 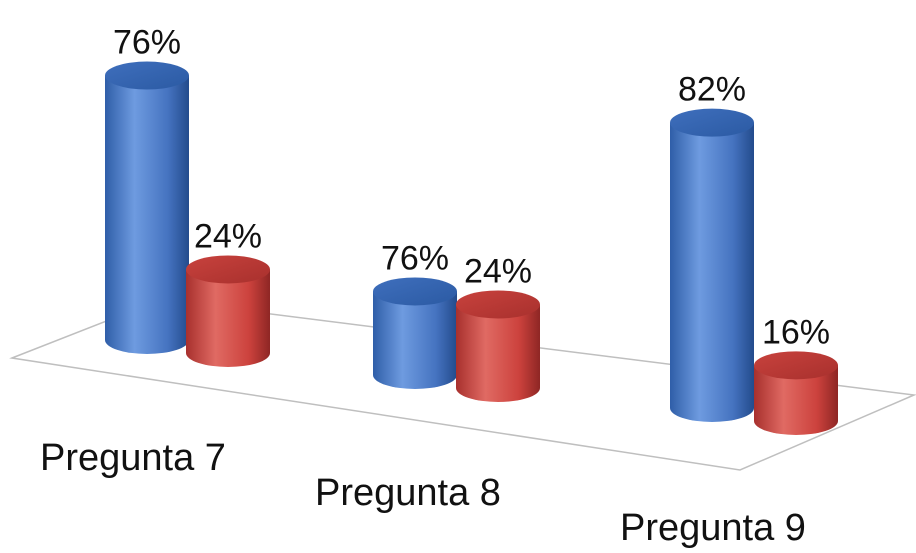 What do you see at coordinates (408, 493) in the screenshot?
I see `category-label: Pregunta 8` at bounding box center [408, 493].